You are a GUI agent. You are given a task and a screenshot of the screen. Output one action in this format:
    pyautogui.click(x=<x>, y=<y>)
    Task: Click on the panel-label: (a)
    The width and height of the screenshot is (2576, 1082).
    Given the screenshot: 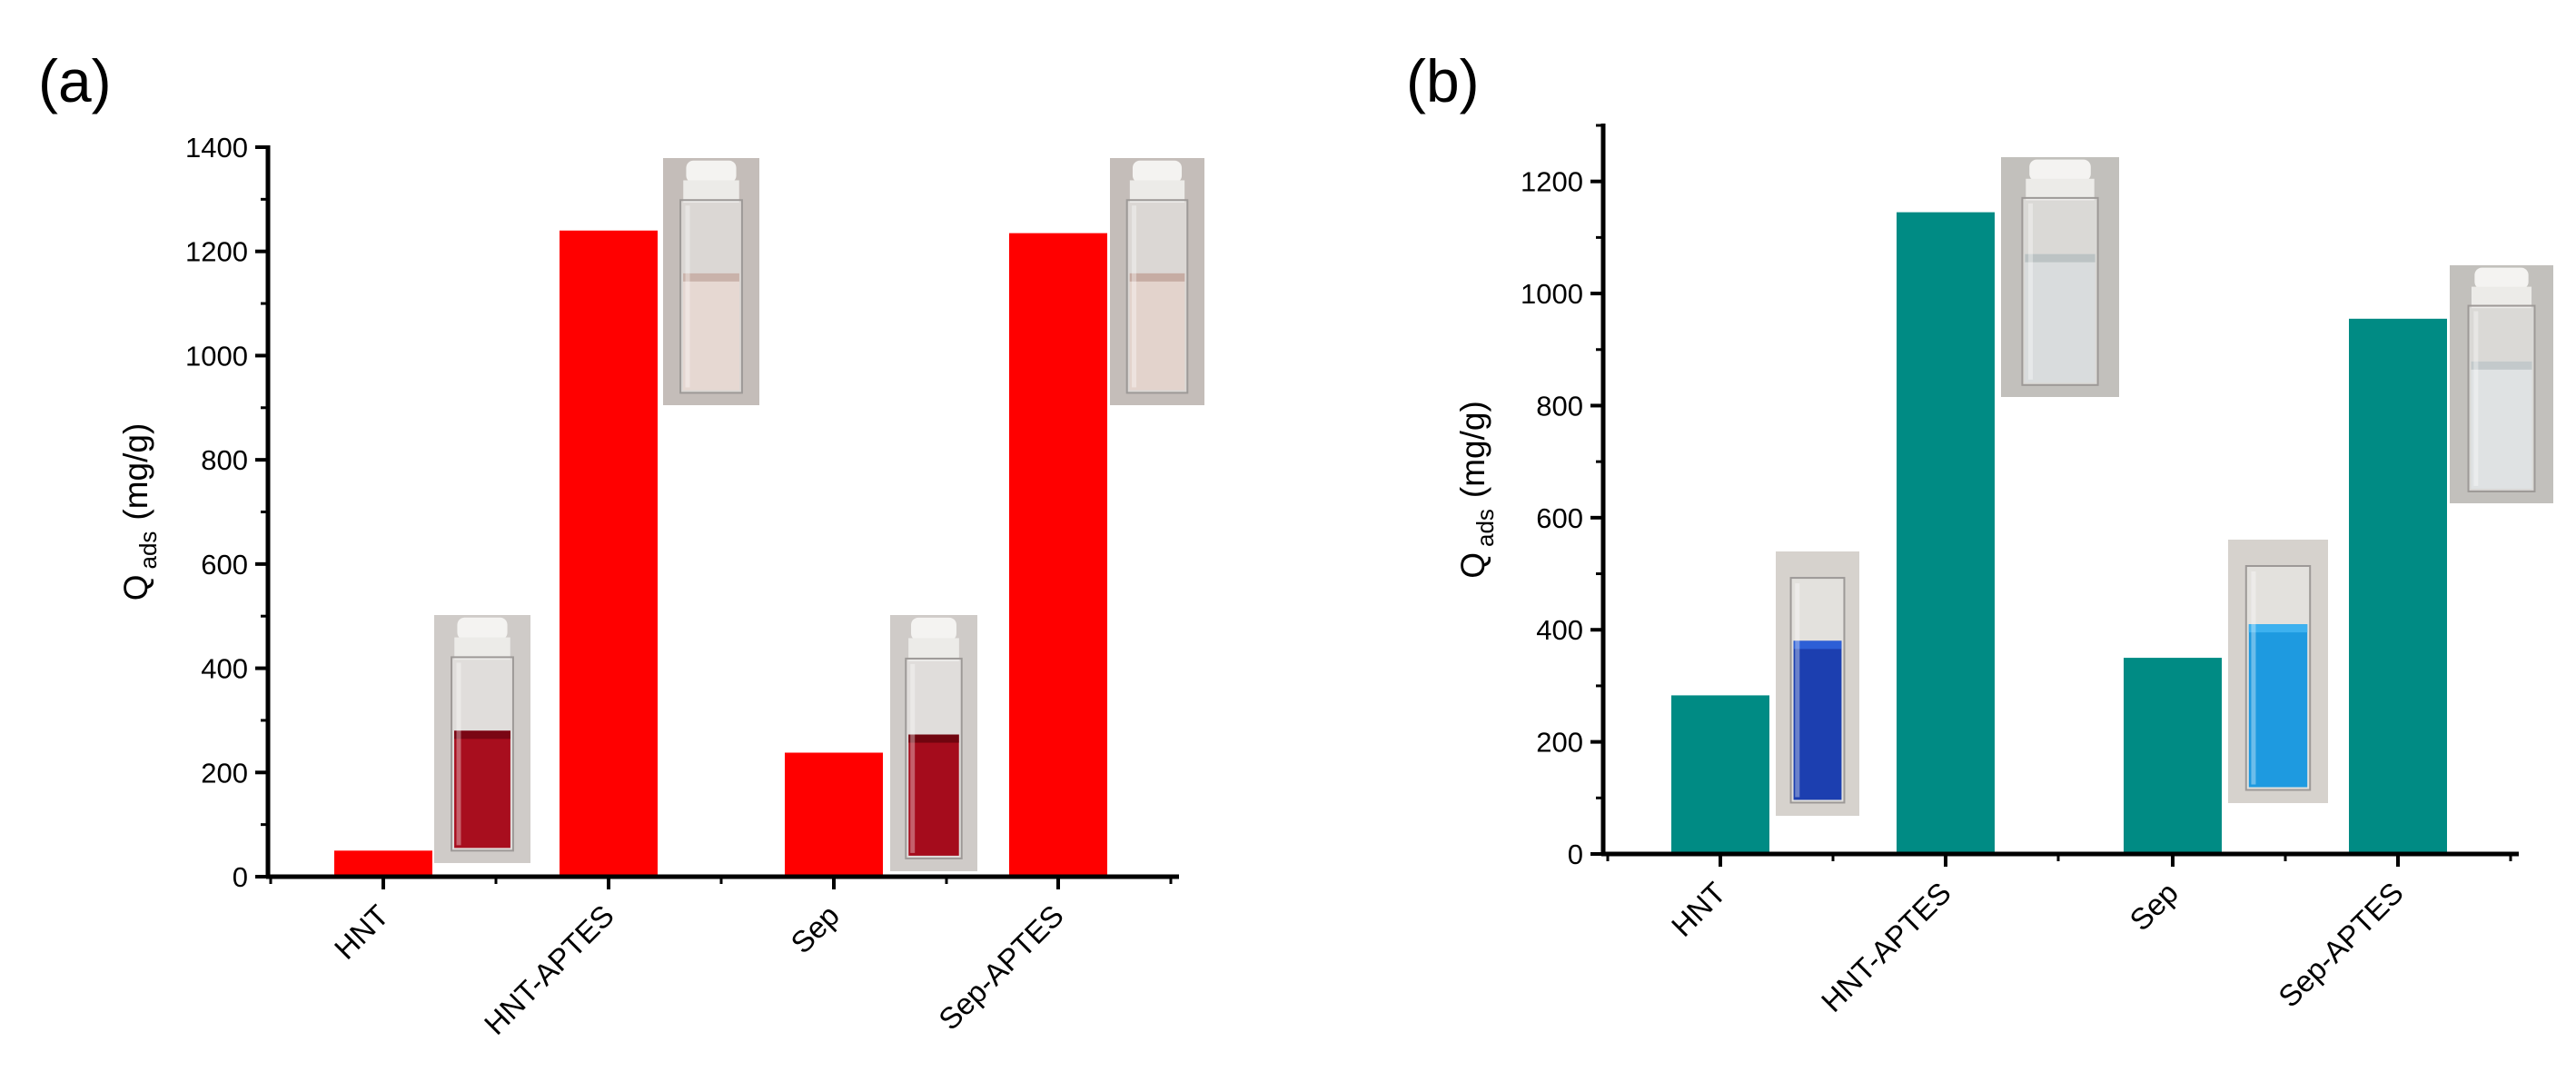 What is the action you would take?
    pyautogui.click(x=75, y=80)
    